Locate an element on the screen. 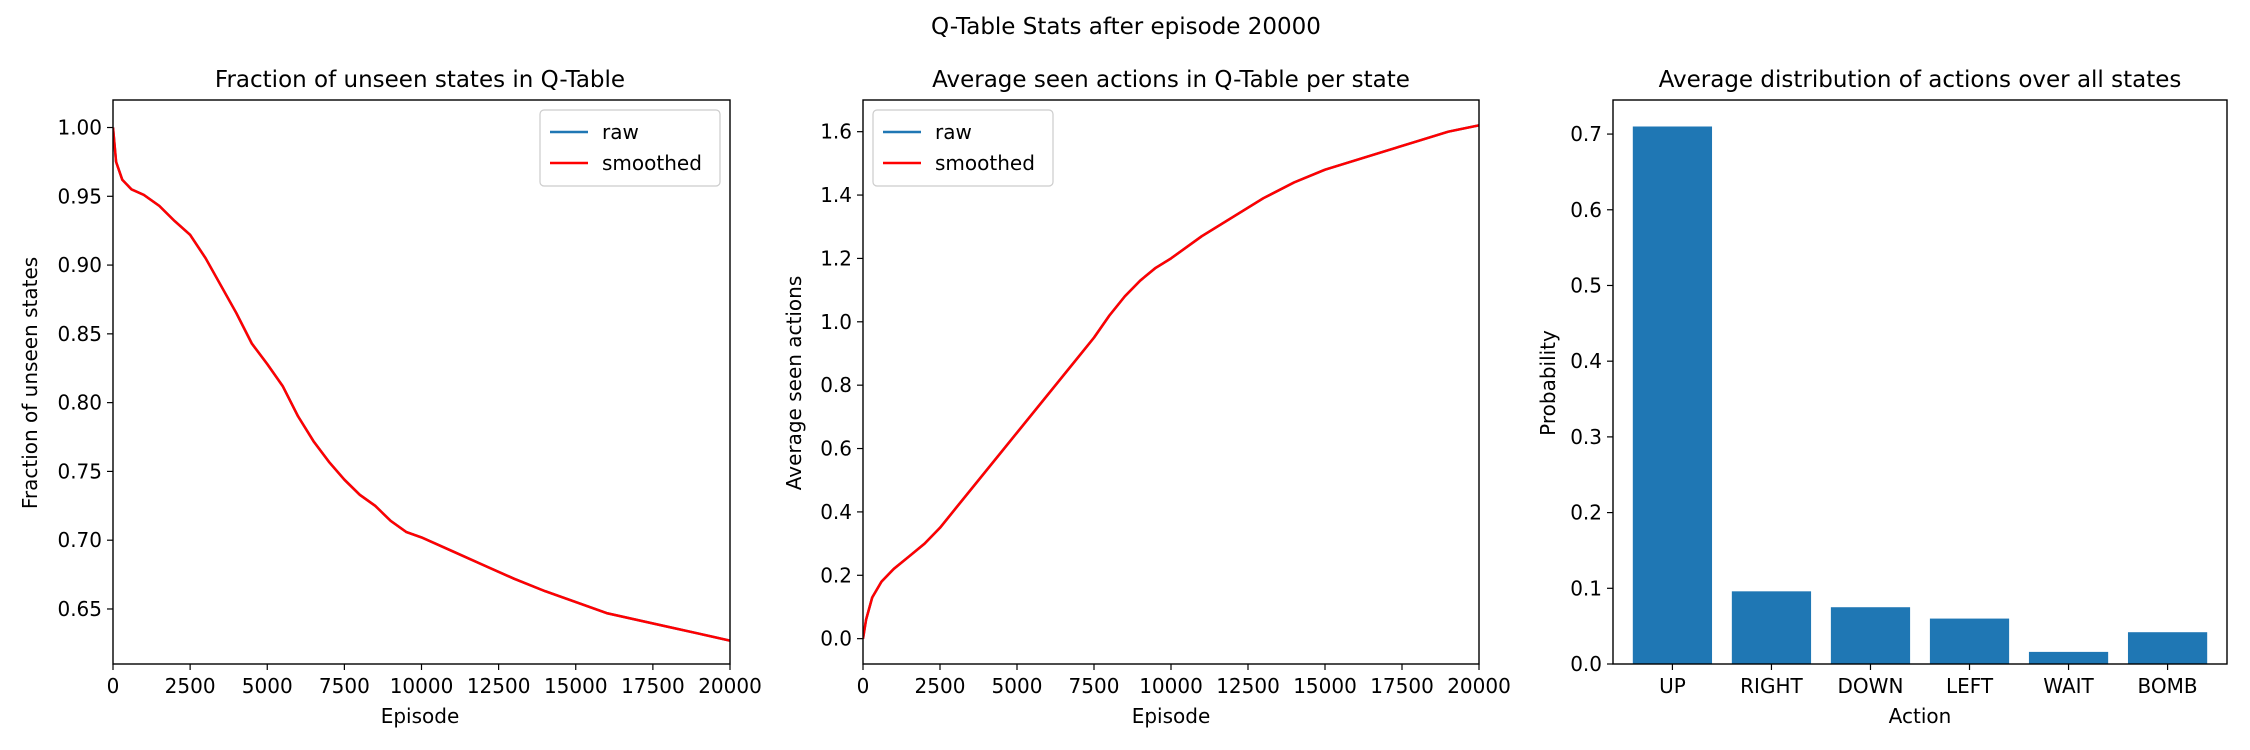 The height and width of the screenshot is (750, 2250). panel3-xlabel: Action is located at coordinates (1920, 716).